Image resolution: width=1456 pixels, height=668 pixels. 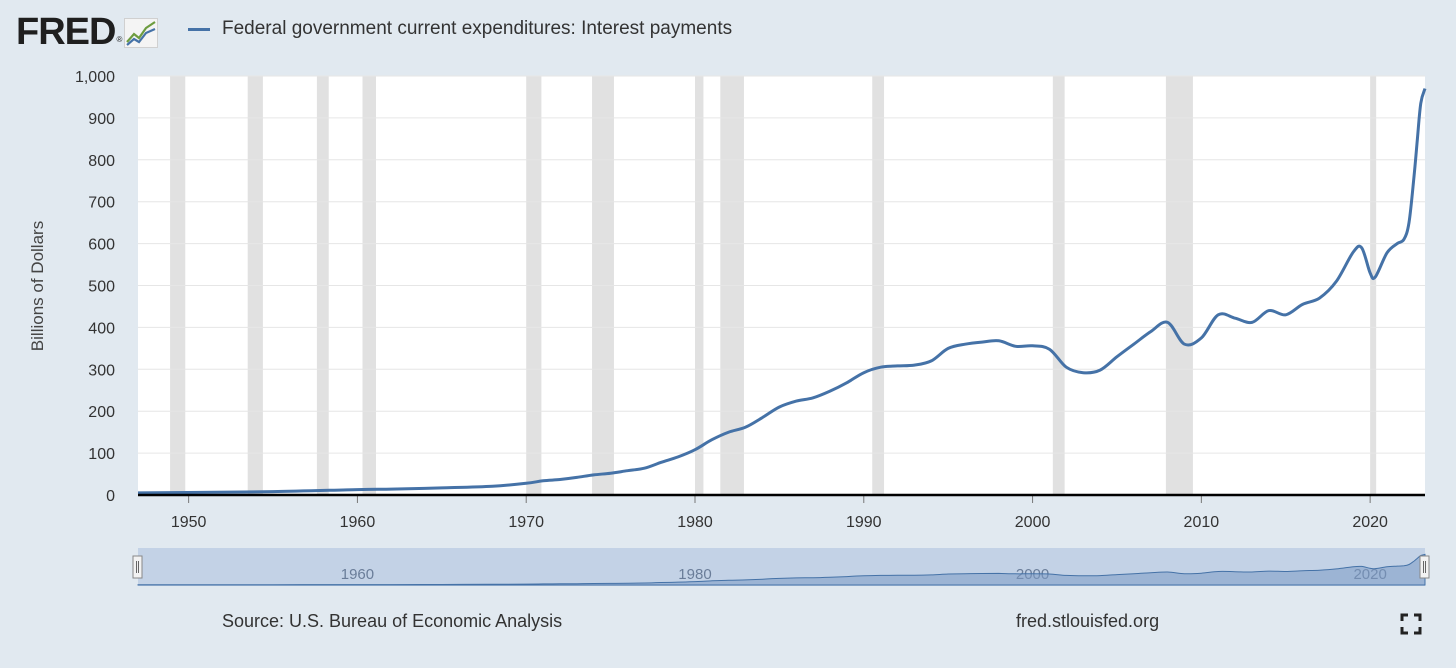 I want to click on fred-registered-mark: ®, so click(x=119, y=39).